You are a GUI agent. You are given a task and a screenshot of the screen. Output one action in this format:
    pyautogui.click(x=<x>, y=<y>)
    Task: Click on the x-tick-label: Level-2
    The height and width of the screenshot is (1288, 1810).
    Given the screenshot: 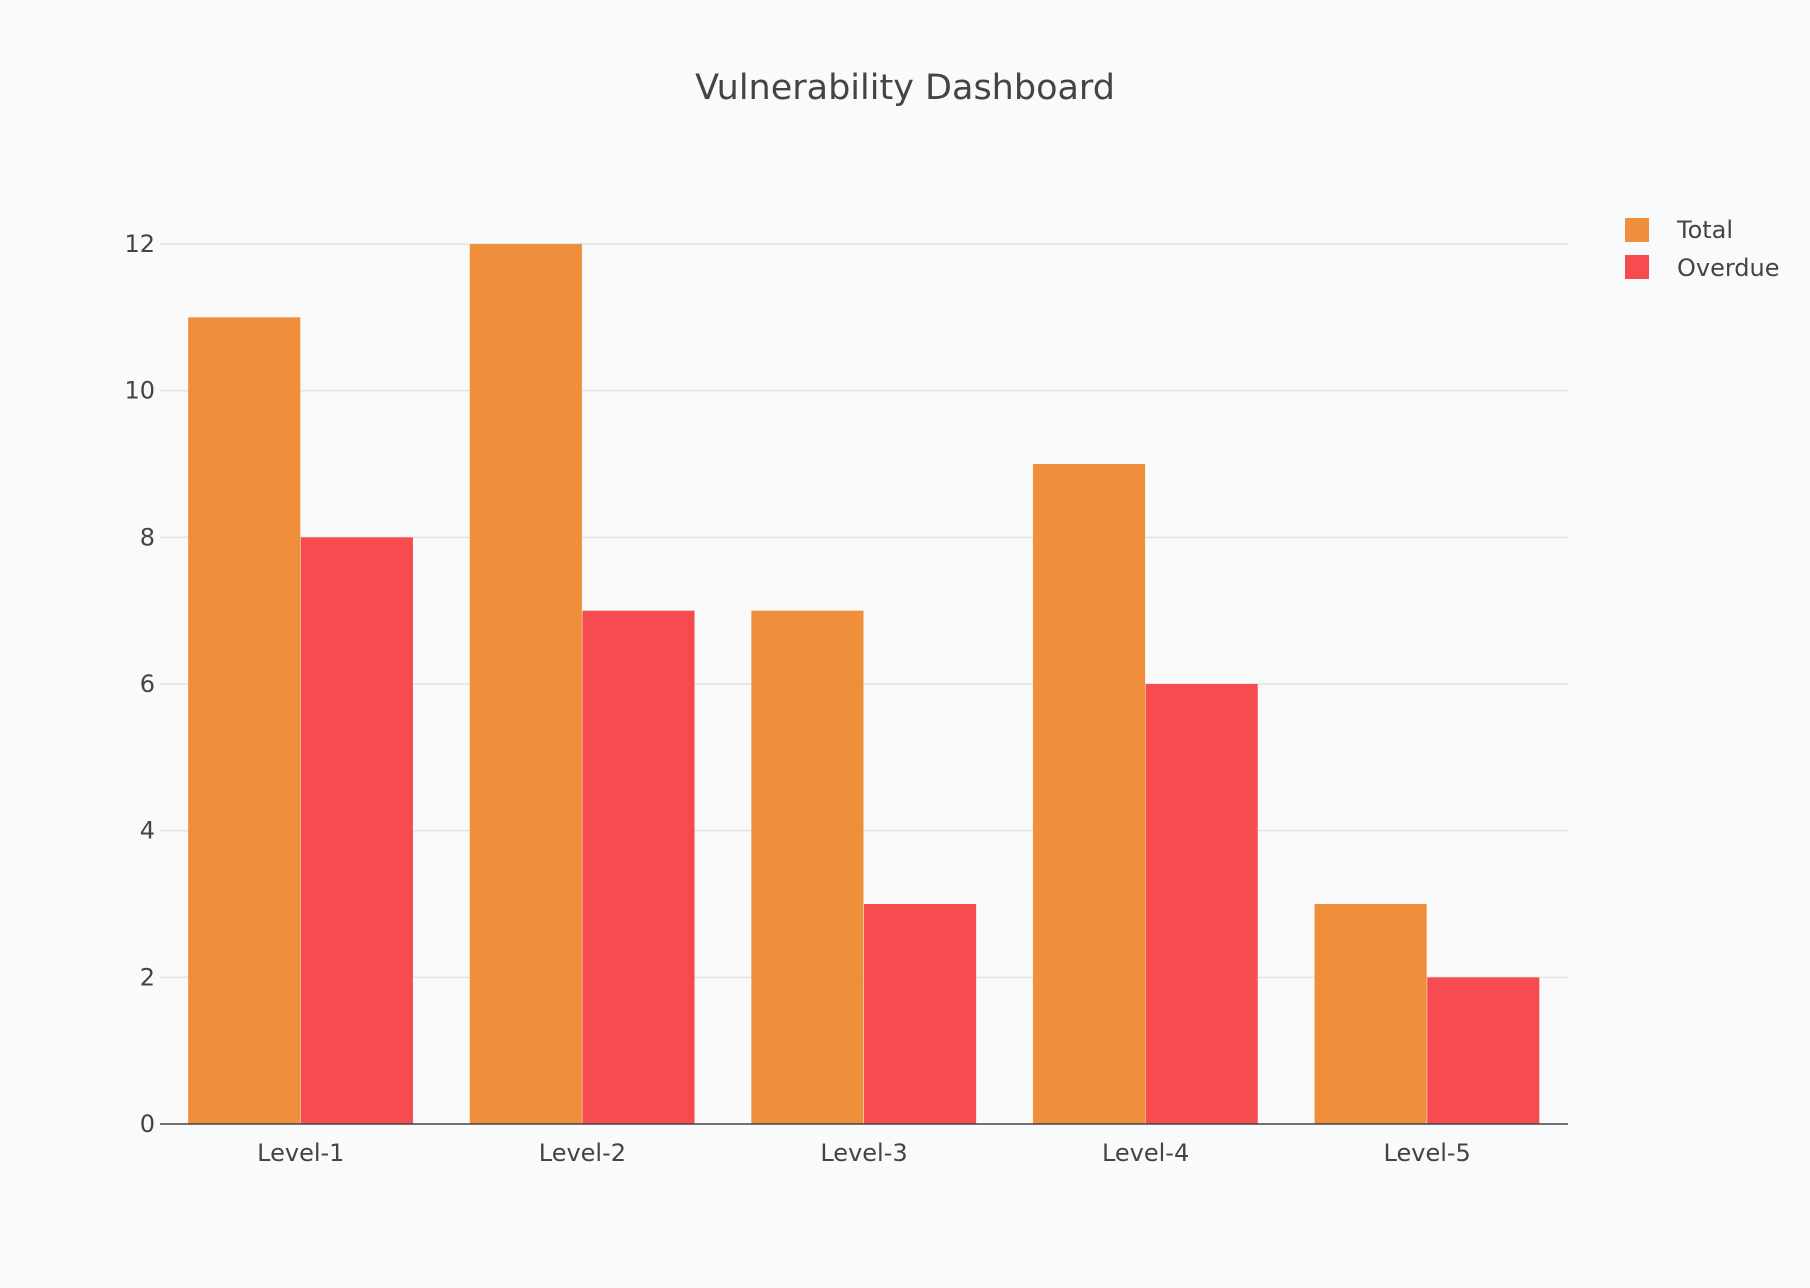 What is the action you would take?
    pyautogui.click(x=582, y=1153)
    